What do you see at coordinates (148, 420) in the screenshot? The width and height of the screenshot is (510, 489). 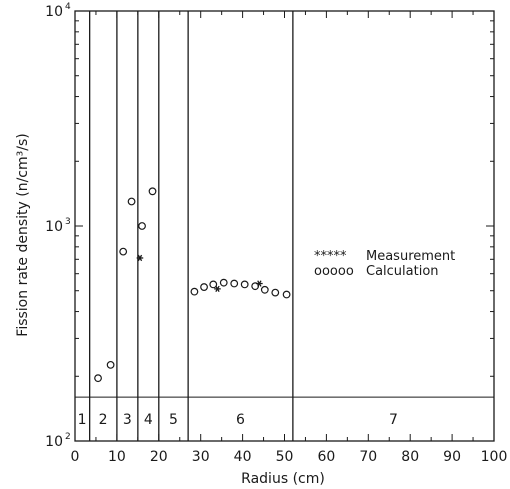 I see `zone-label-4: 4` at bounding box center [148, 420].